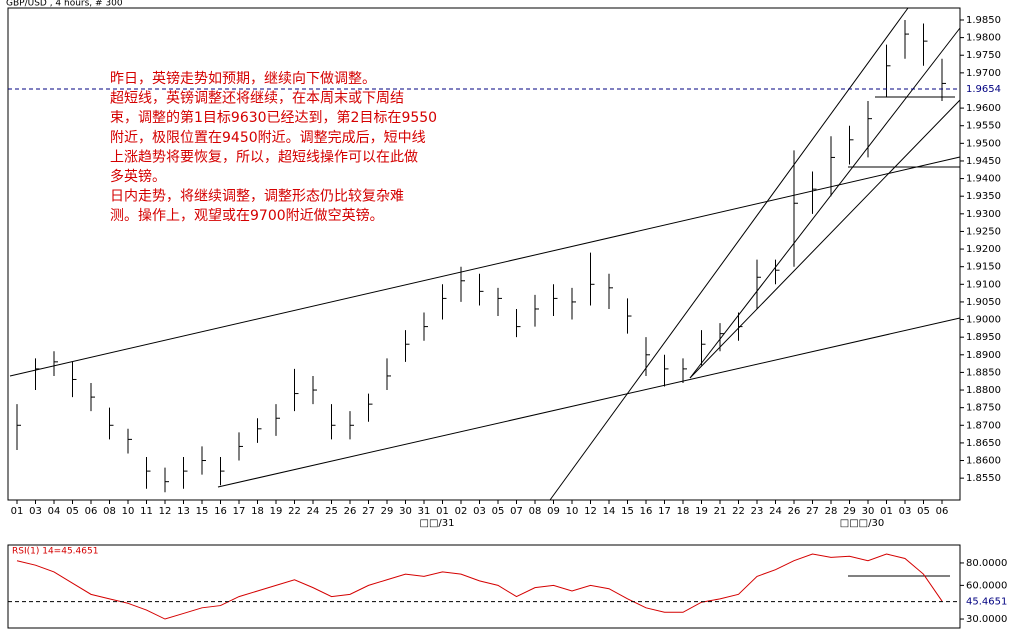  What do you see at coordinates (243, 78) in the screenshot?
I see `annotation: 昨日，英镑走势如预期，继续向下做调整。` at bounding box center [243, 78].